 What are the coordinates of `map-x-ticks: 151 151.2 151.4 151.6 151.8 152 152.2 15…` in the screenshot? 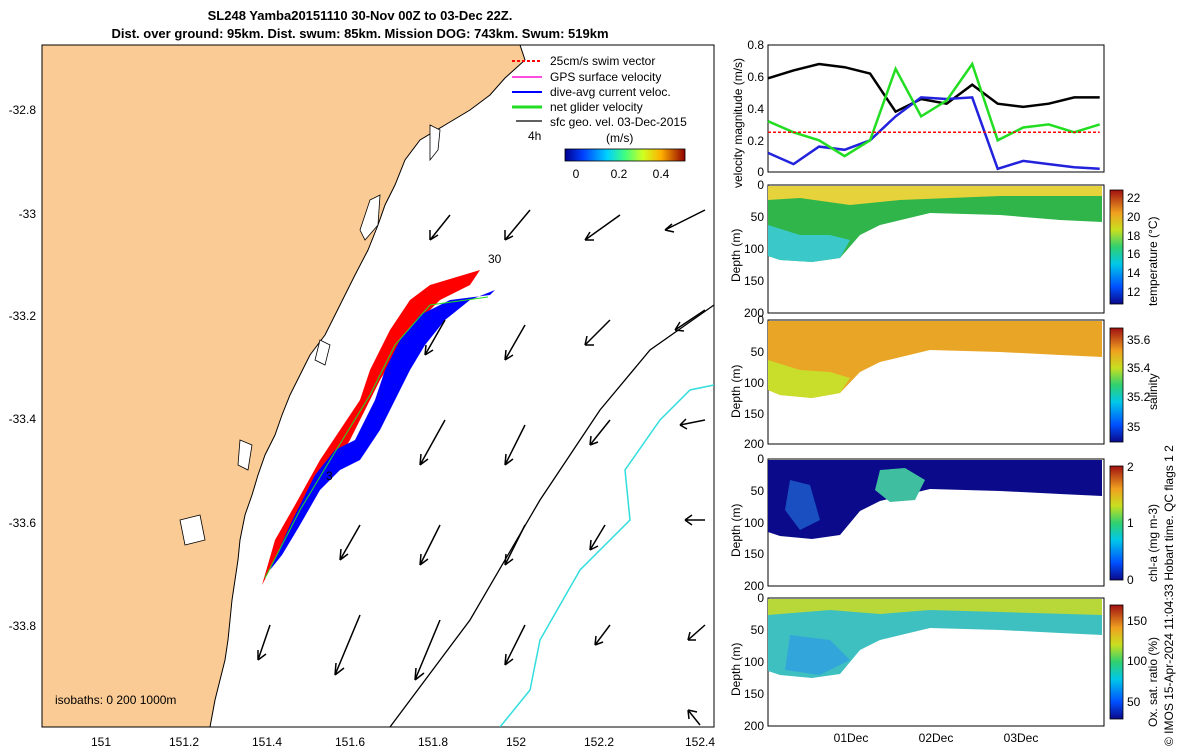 It's located at (403, 742).